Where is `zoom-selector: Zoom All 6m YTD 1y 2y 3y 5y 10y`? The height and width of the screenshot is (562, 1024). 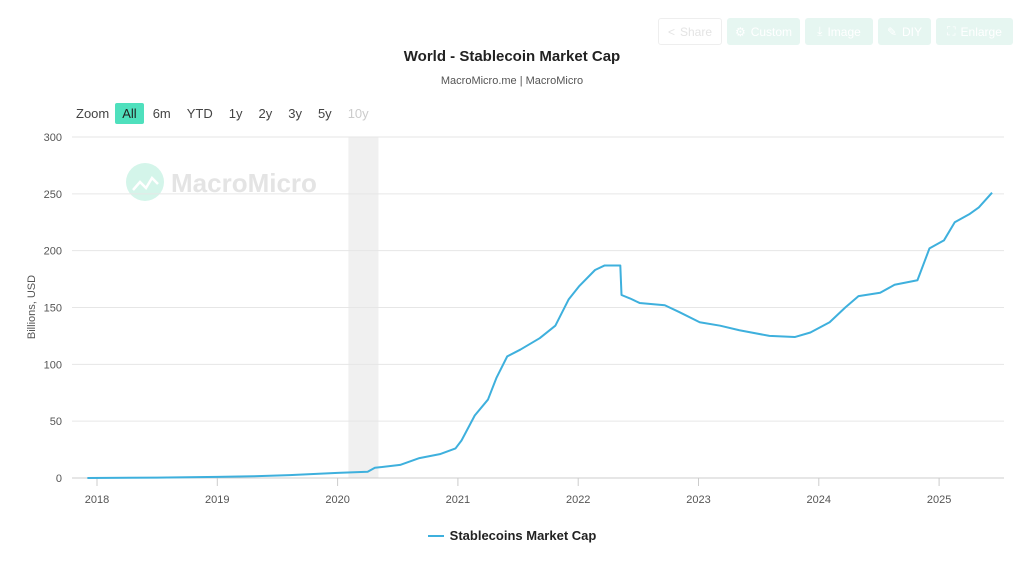 zoom-selector: Zoom All 6m YTD 1y 2y 3y 5y 10y is located at coordinates (227, 113).